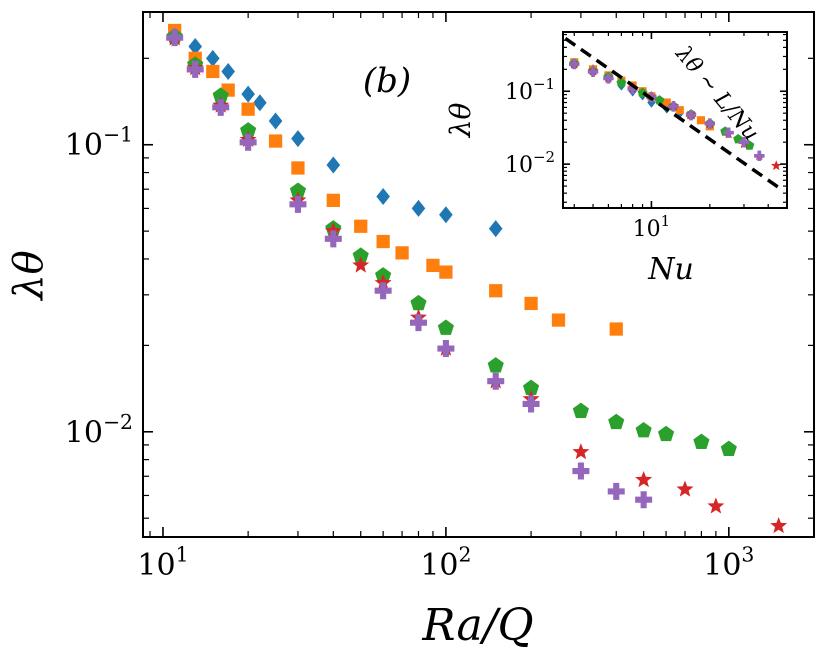 The height and width of the screenshot is (651, 830). Describe the element at coordinates (728, 563) in the screenshot. I see `x-tick-label: 10³` at that location.